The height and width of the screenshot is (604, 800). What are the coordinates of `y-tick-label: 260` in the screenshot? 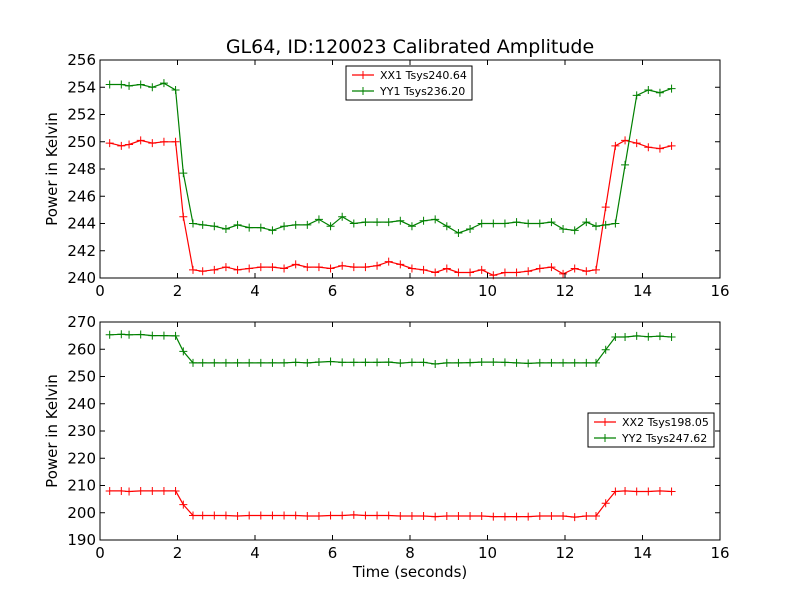 It's located at (81, 349).